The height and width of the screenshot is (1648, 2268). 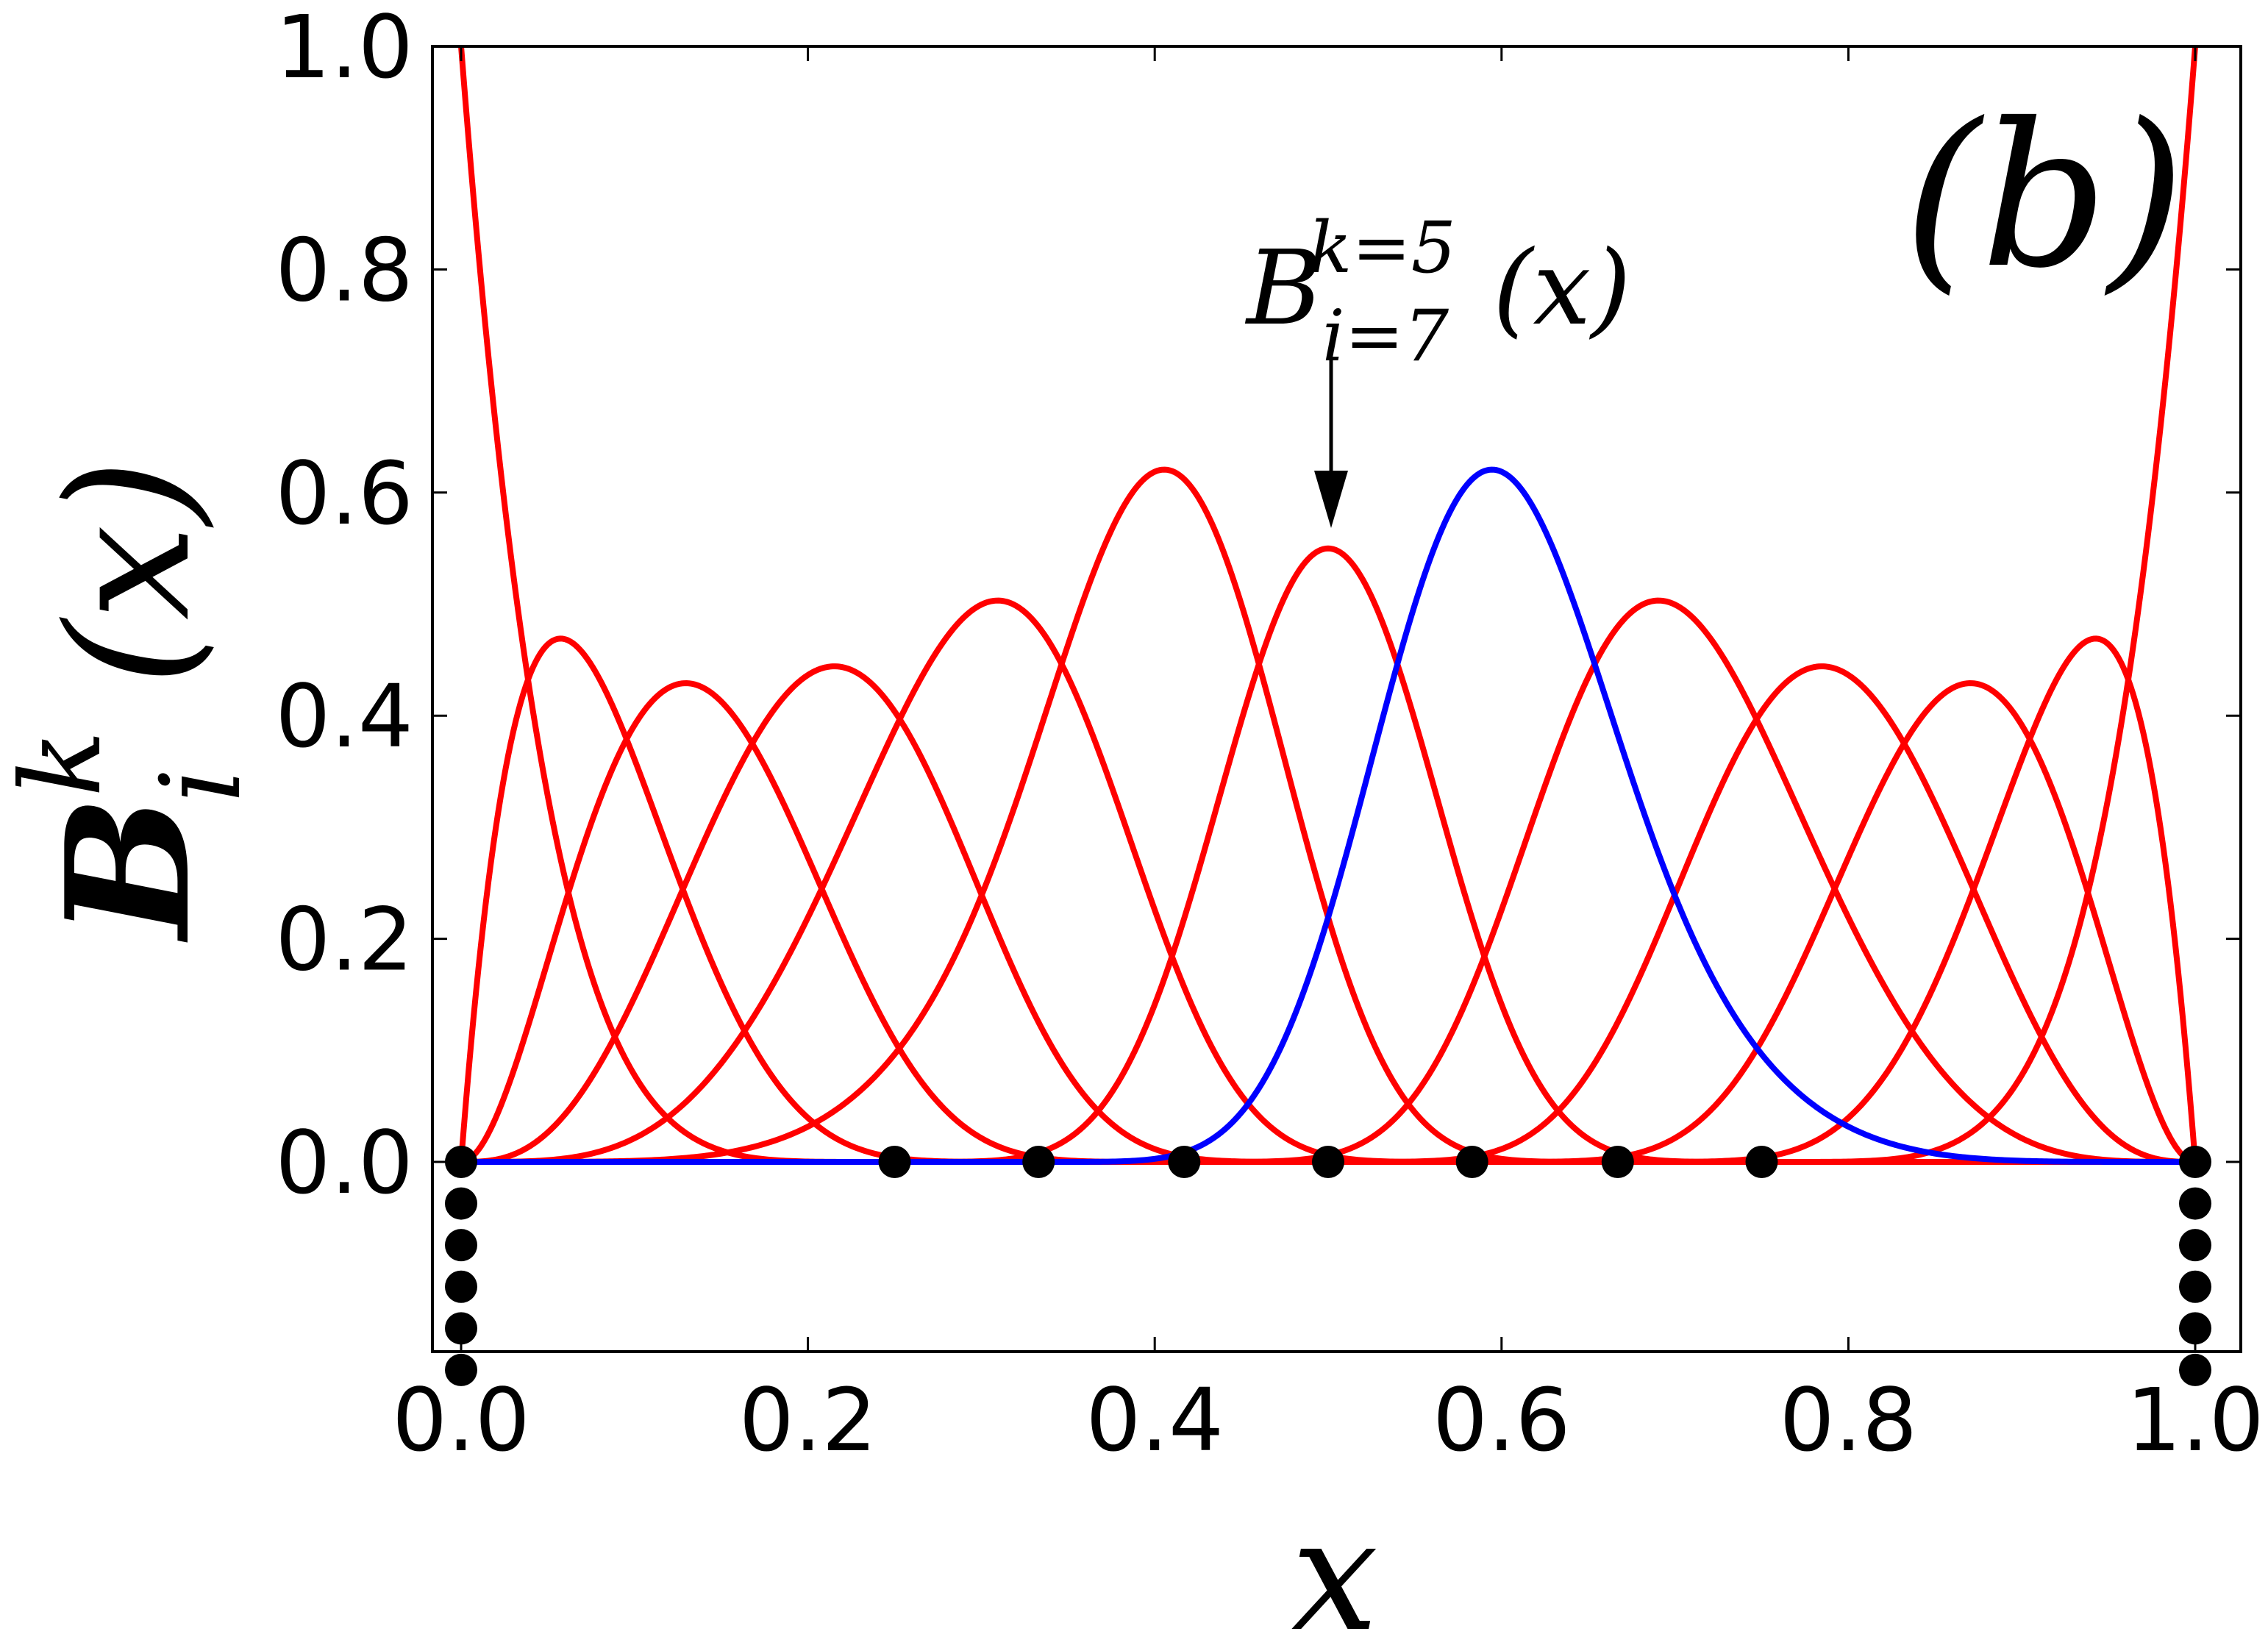 What do you see at coordinates (1331, 499) in the screenshot?
I see `annotation-arrow-head` at bounding box center [1331, 499].